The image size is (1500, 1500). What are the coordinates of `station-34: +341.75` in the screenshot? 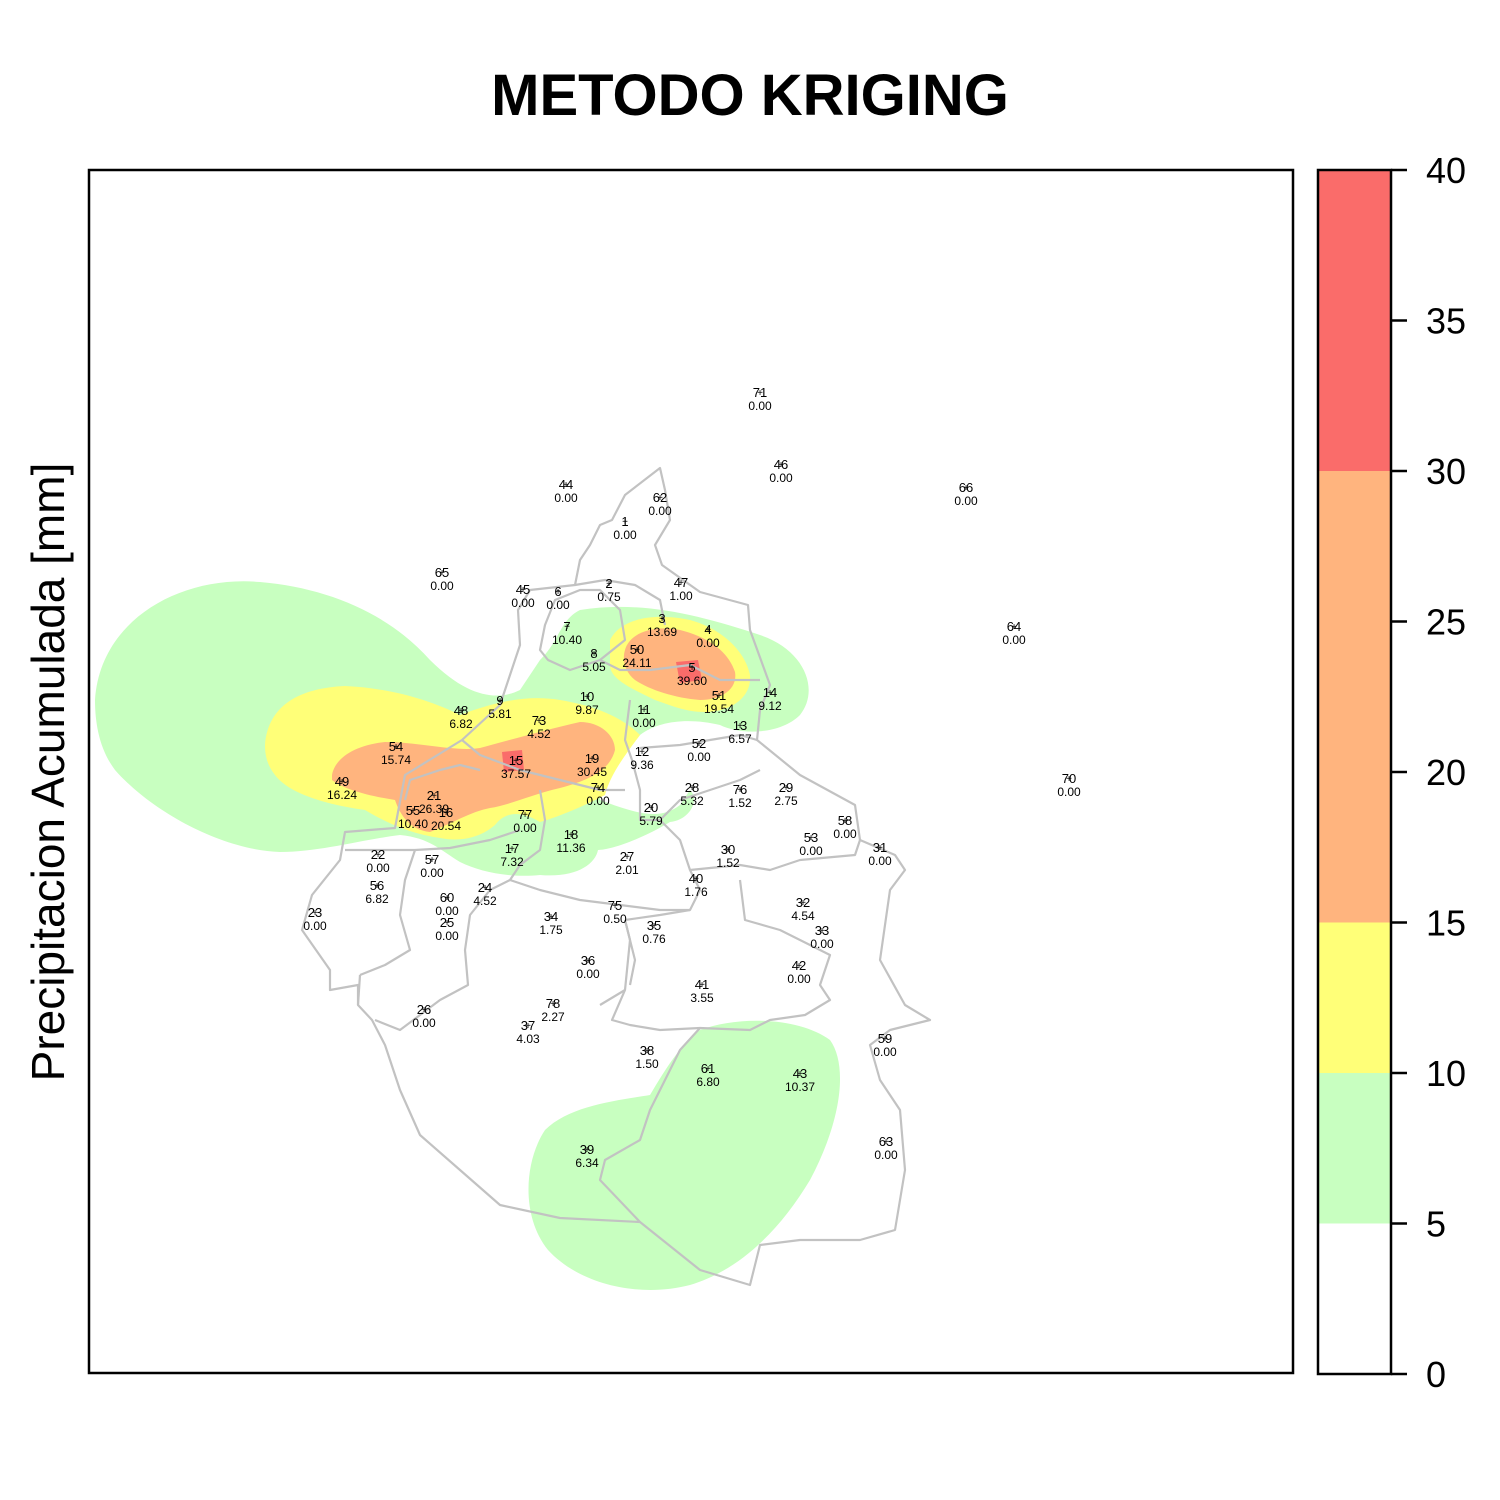 It's located at (551, 923).